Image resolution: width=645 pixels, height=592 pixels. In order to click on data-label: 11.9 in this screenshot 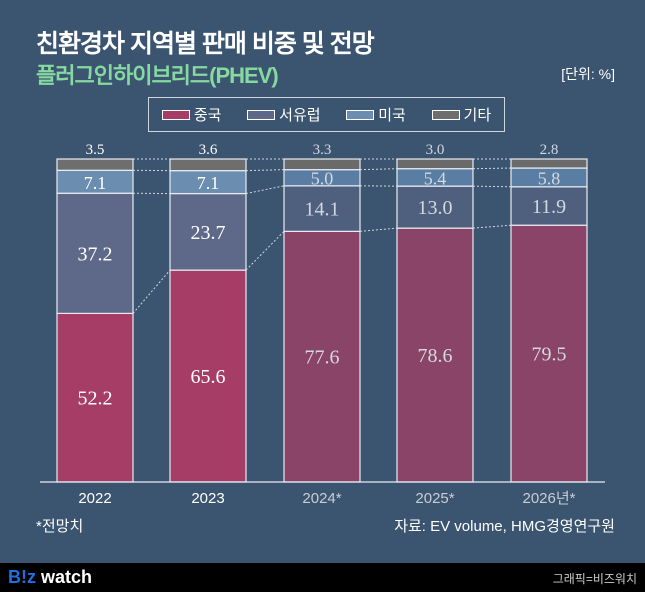, I will do `click(549, 207)`.